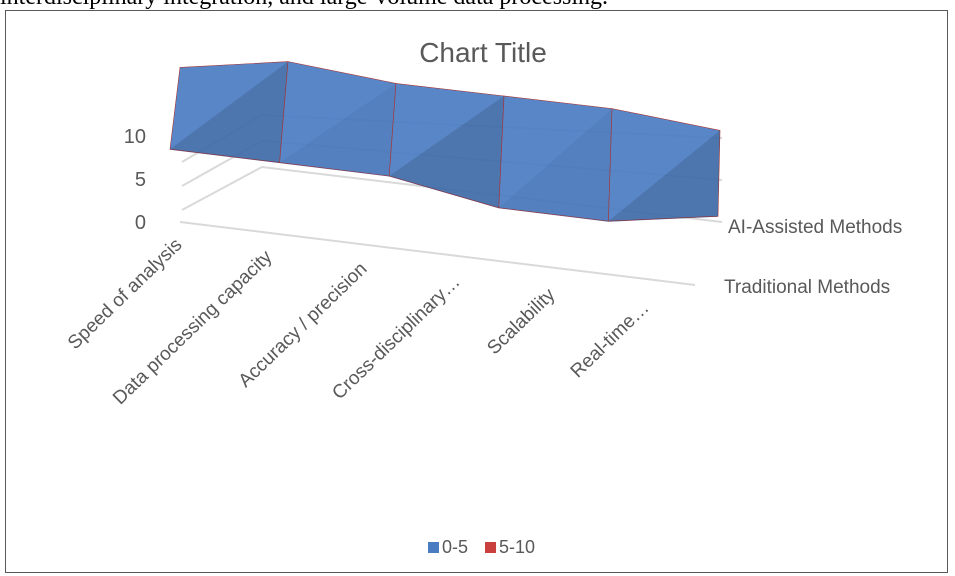 The width and height of the screenshot is (955, 576). I want to click on z-axis-tick-labels: 0 5 10, so click(135, 180).